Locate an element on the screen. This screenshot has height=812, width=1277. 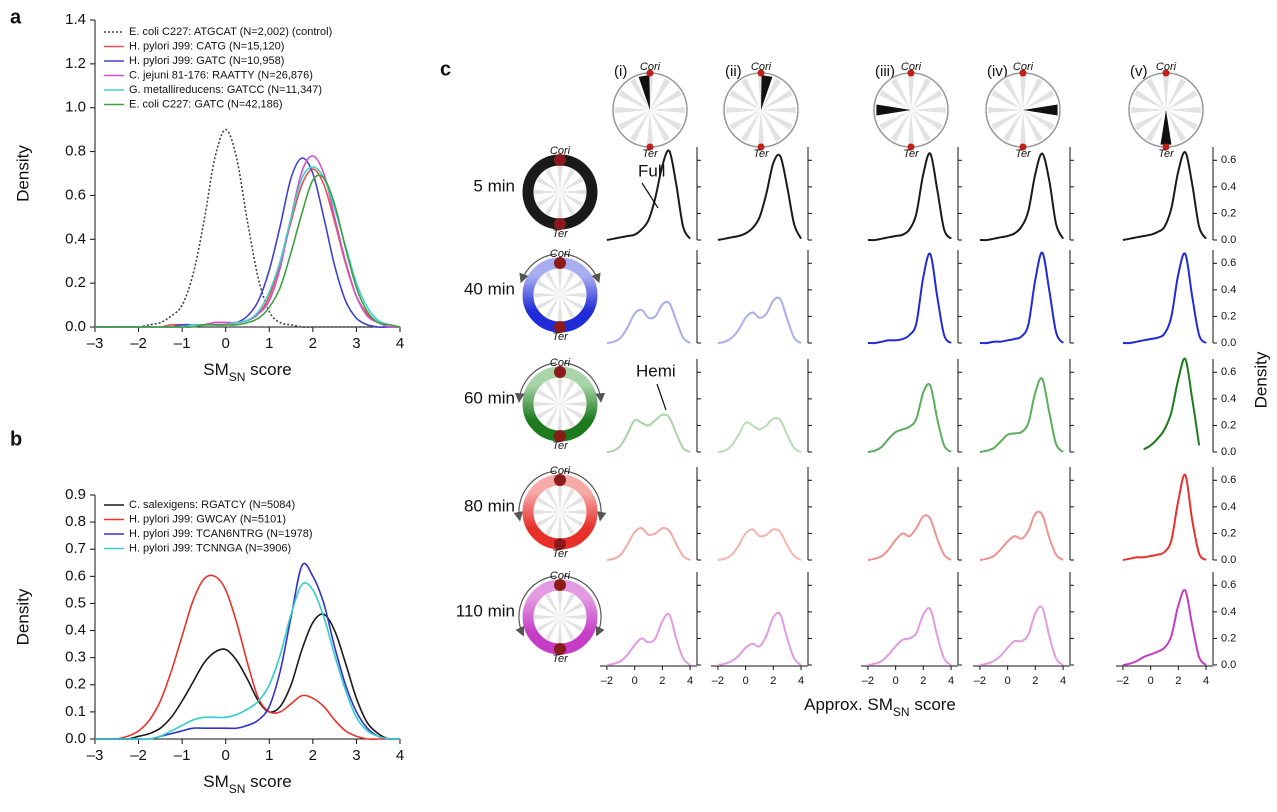
x-tick-label: –1 is located at coordinates (182, 755).